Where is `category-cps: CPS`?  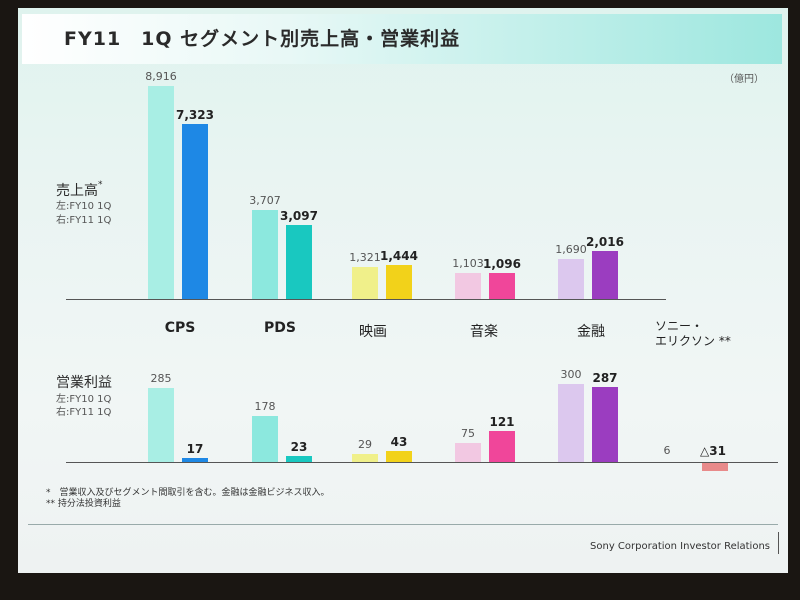
category-cps: CPS is located at coordinates (180, 328).